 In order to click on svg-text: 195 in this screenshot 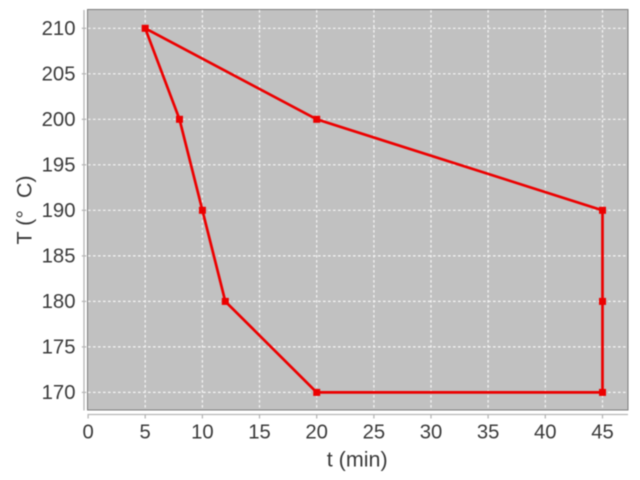, I will do `click(59, 166)`.